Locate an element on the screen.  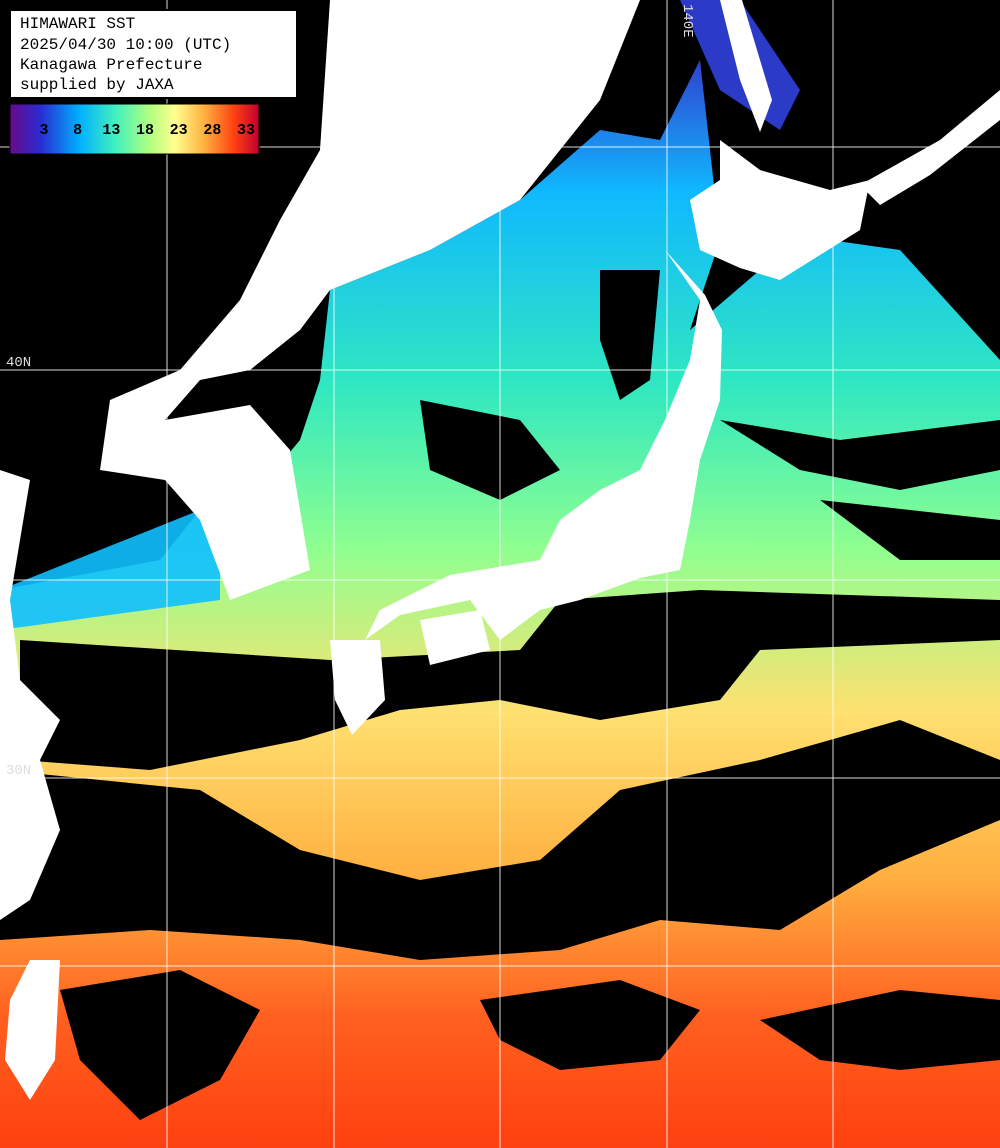
colorbar-tick-label: 23 is located at coordinates (179, 130).